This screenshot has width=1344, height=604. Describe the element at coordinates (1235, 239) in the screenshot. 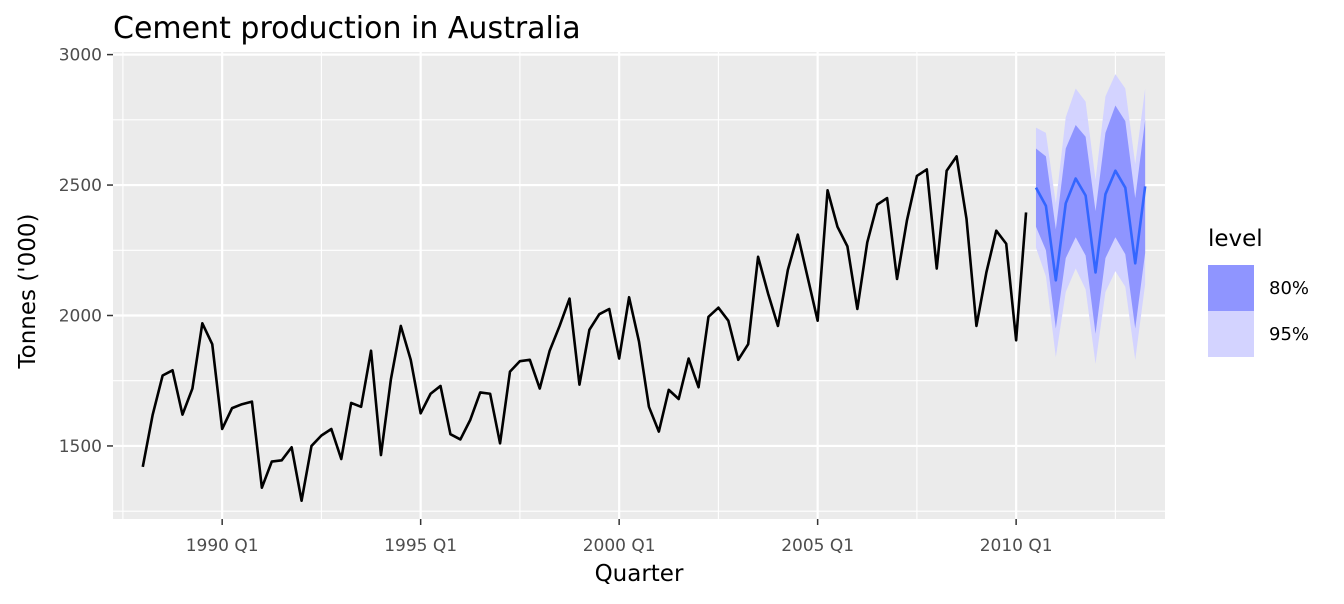

I see `legend-title: level` at that location.